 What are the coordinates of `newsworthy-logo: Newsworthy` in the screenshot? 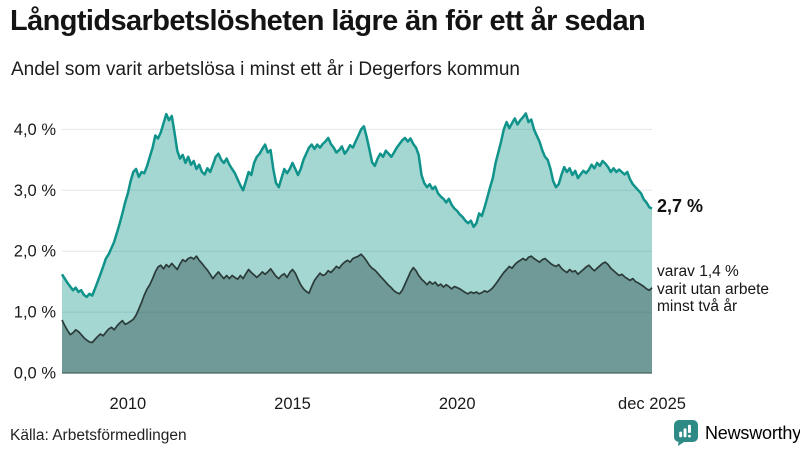 It's located at (737, 433).